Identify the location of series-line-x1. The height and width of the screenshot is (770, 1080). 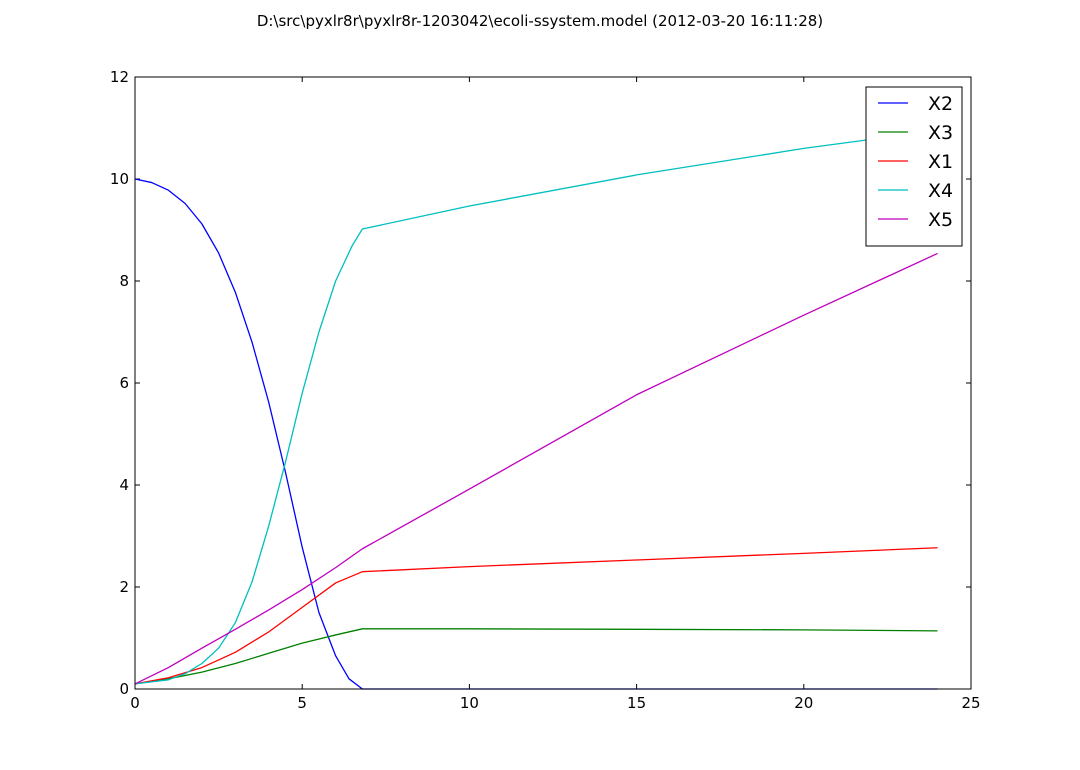
(536, 616).